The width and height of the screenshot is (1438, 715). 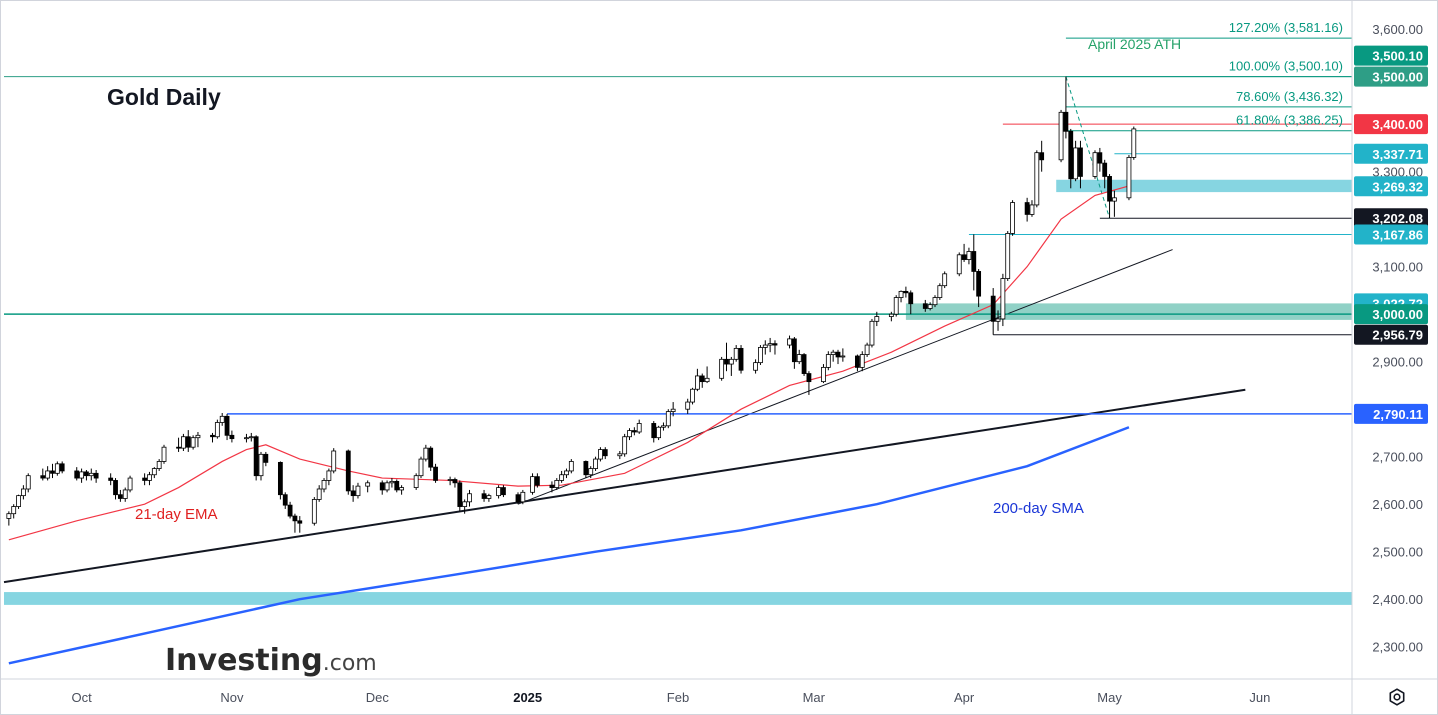 I want to click on sma-annotation: 200-day SMA, so click(x=1038, y=508).